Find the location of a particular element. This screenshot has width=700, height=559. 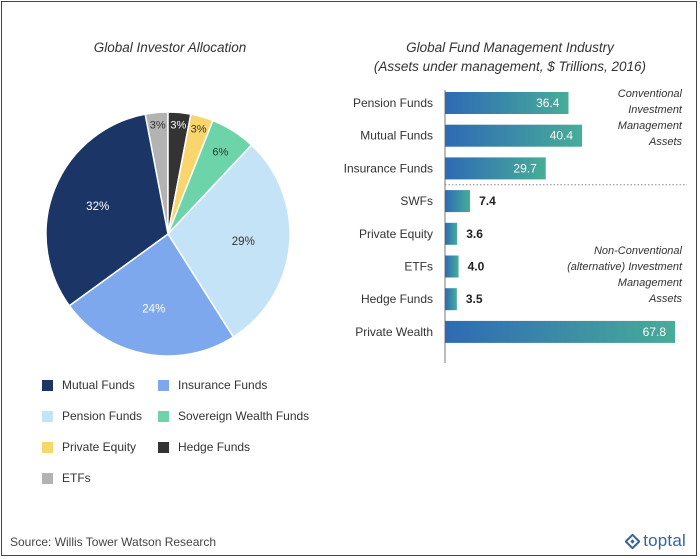

toptal-logo: toptal is located at coordinates (655, 541).